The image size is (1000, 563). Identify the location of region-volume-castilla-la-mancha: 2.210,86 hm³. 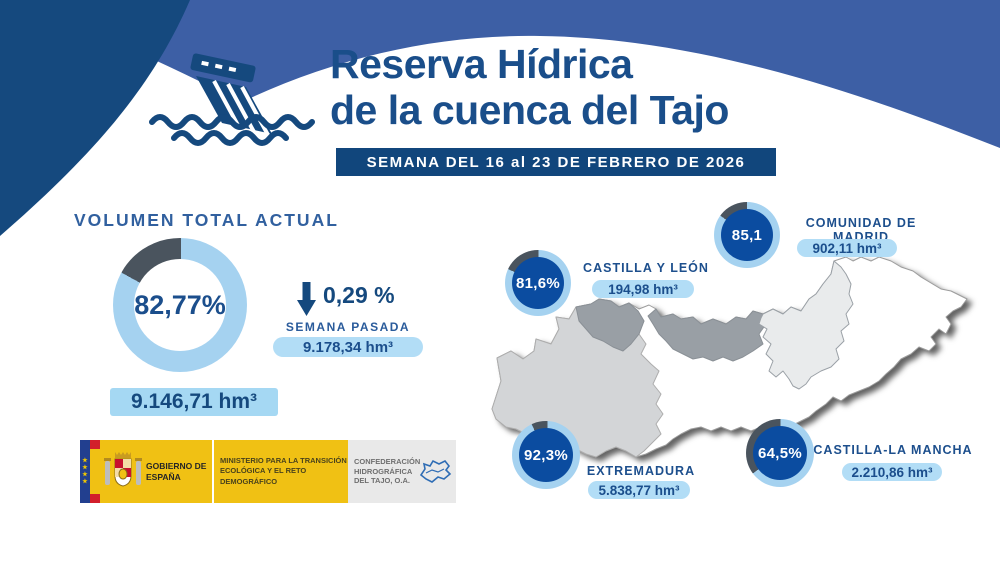
(892, 472).